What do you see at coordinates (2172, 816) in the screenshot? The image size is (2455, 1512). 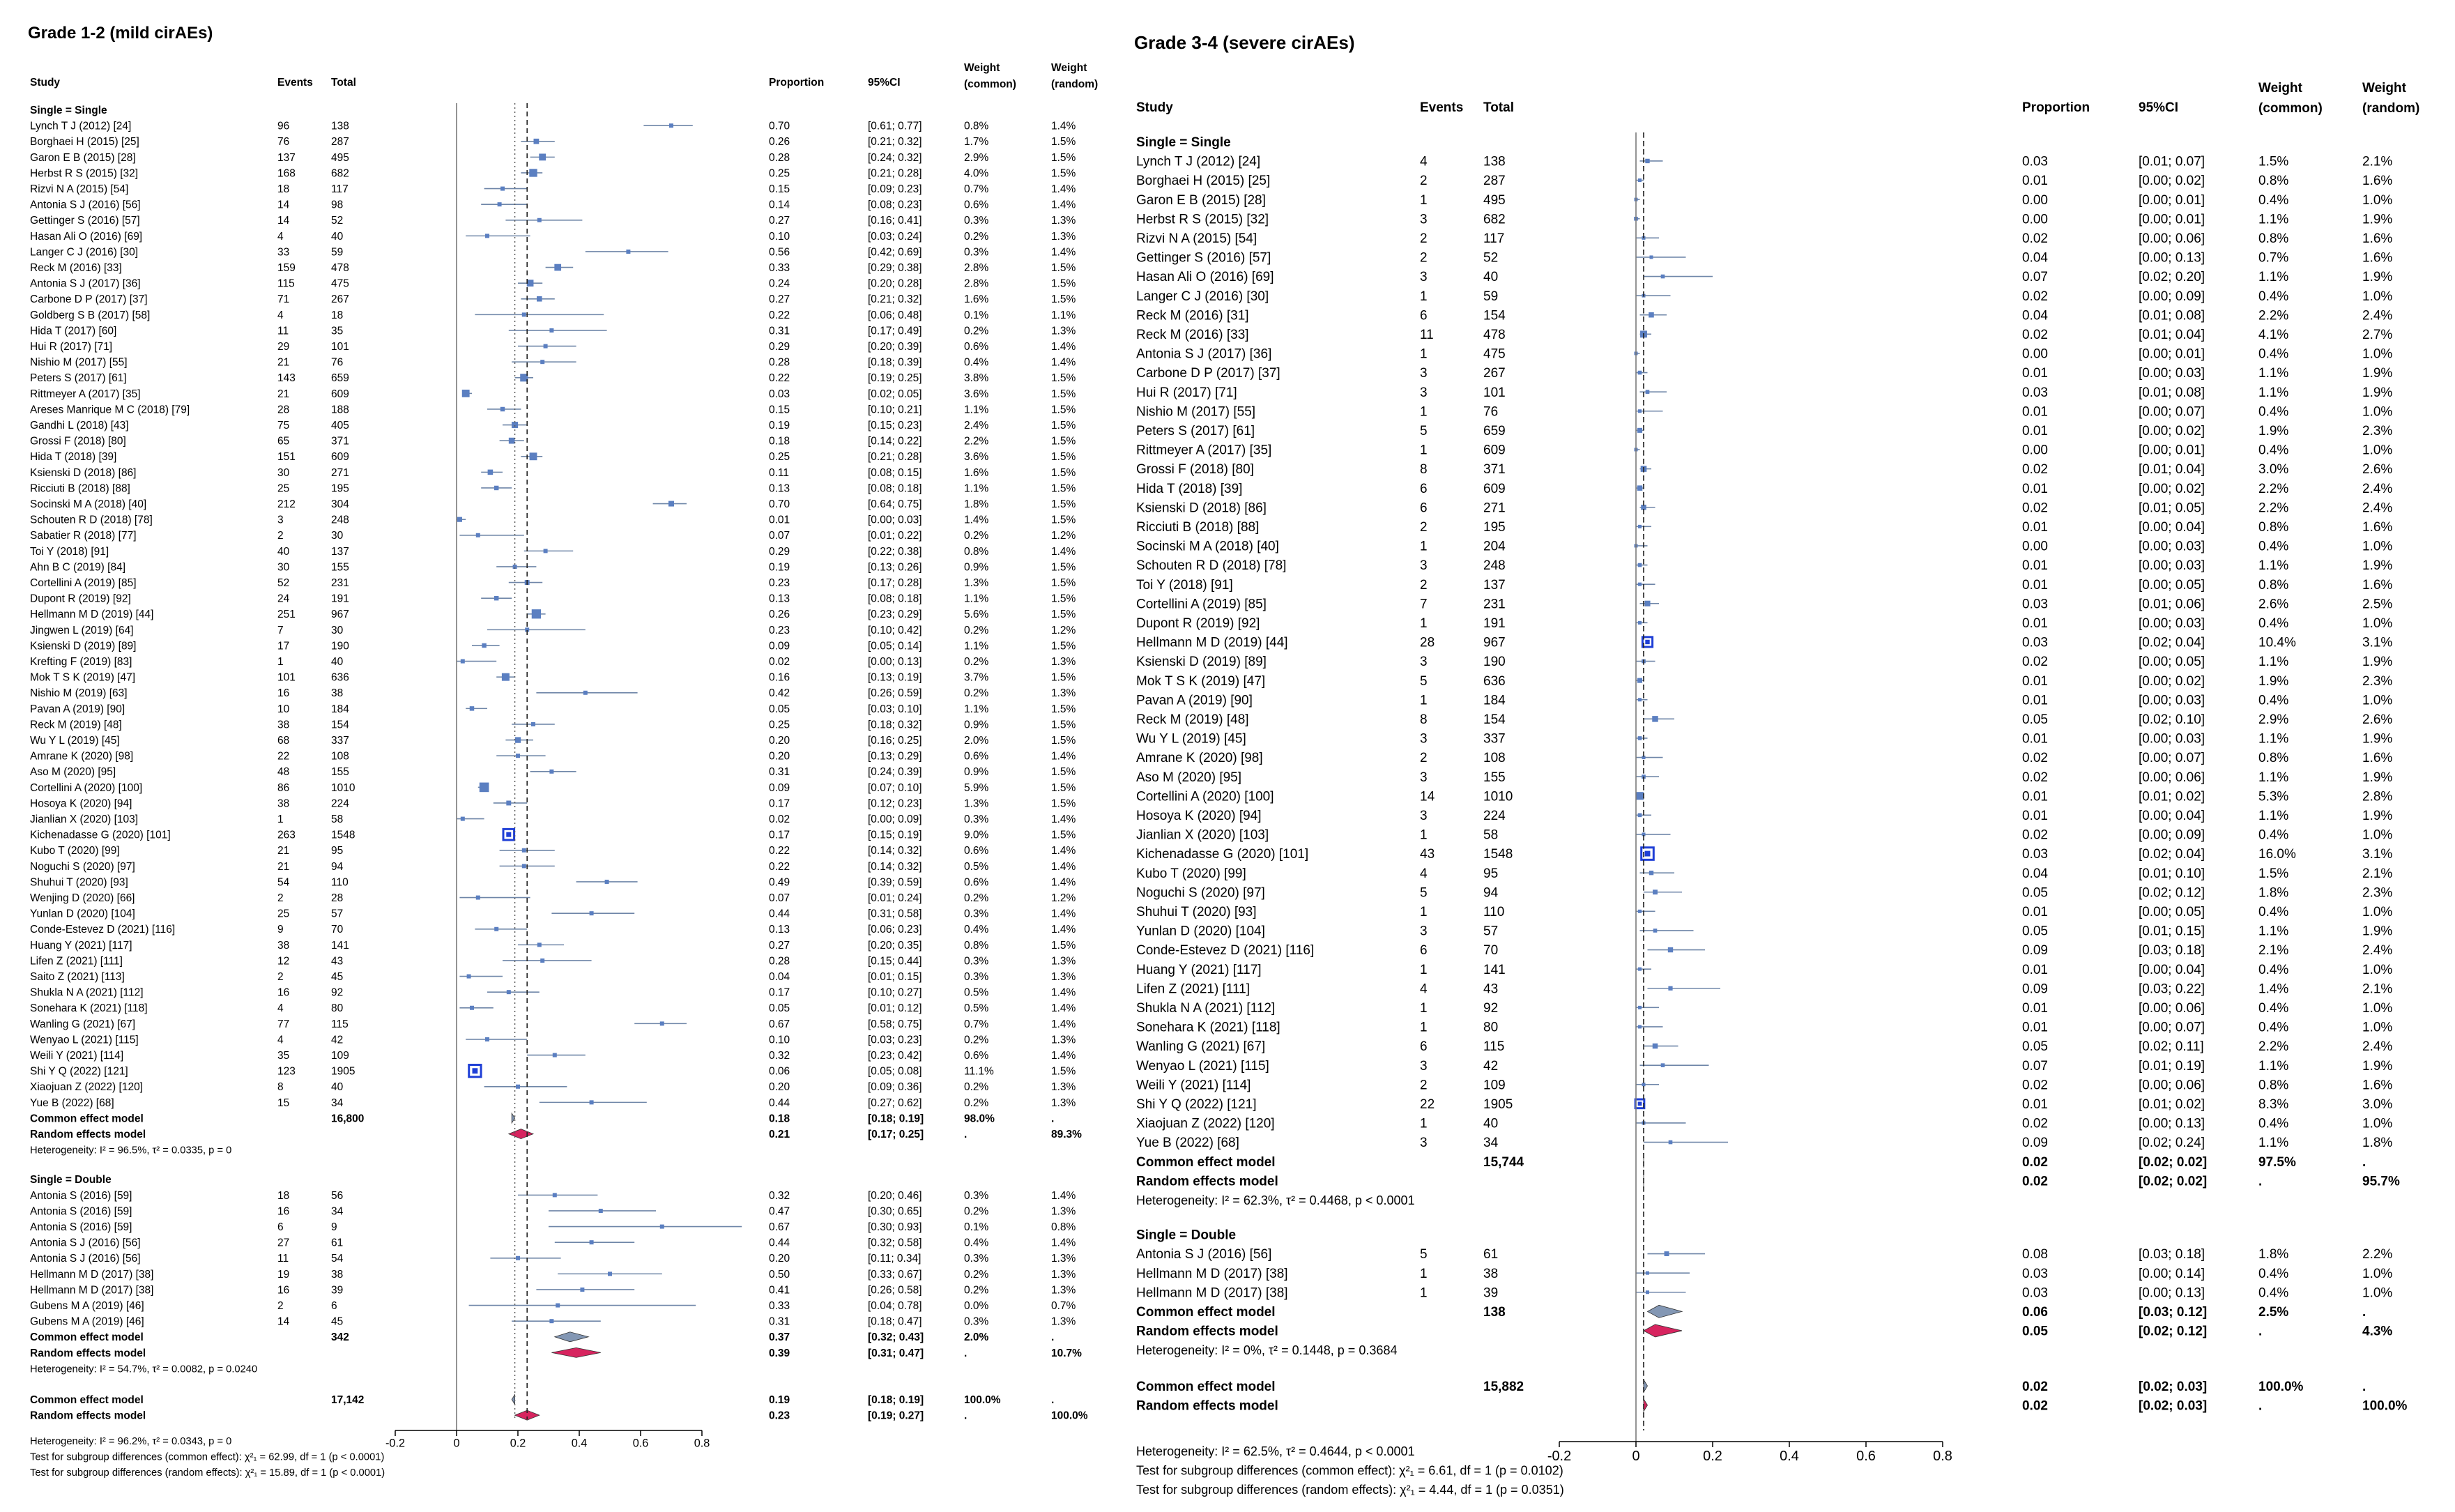 I see `study-row-ci: [0.00; 0.04]` at bounding box center [2172, 816].